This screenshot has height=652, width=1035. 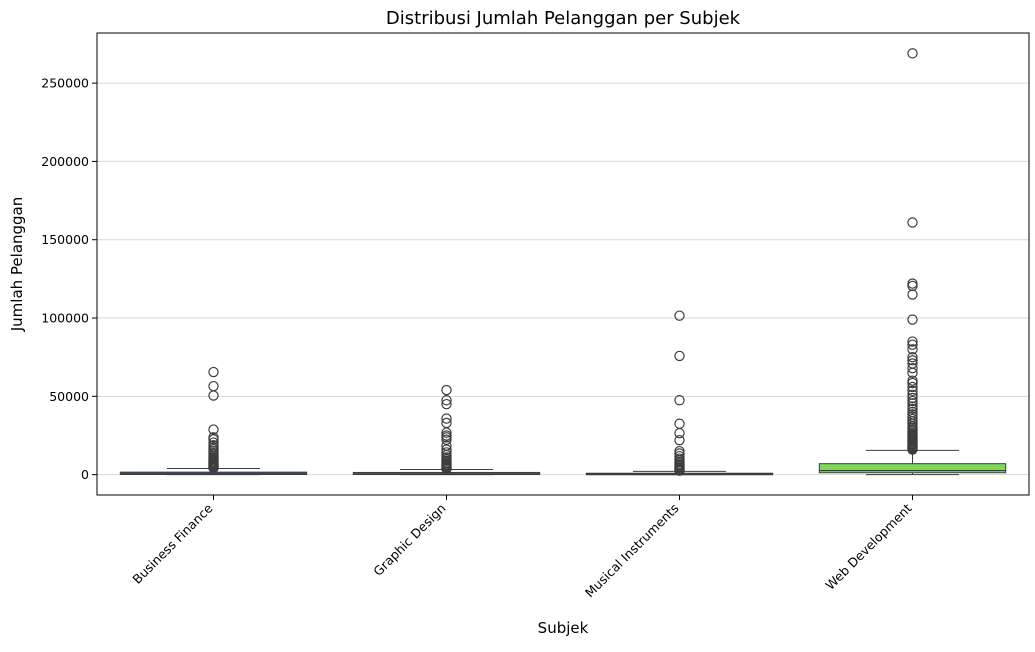 I want to click on x-tick-label: Web Development, so click(x=868, y=546).